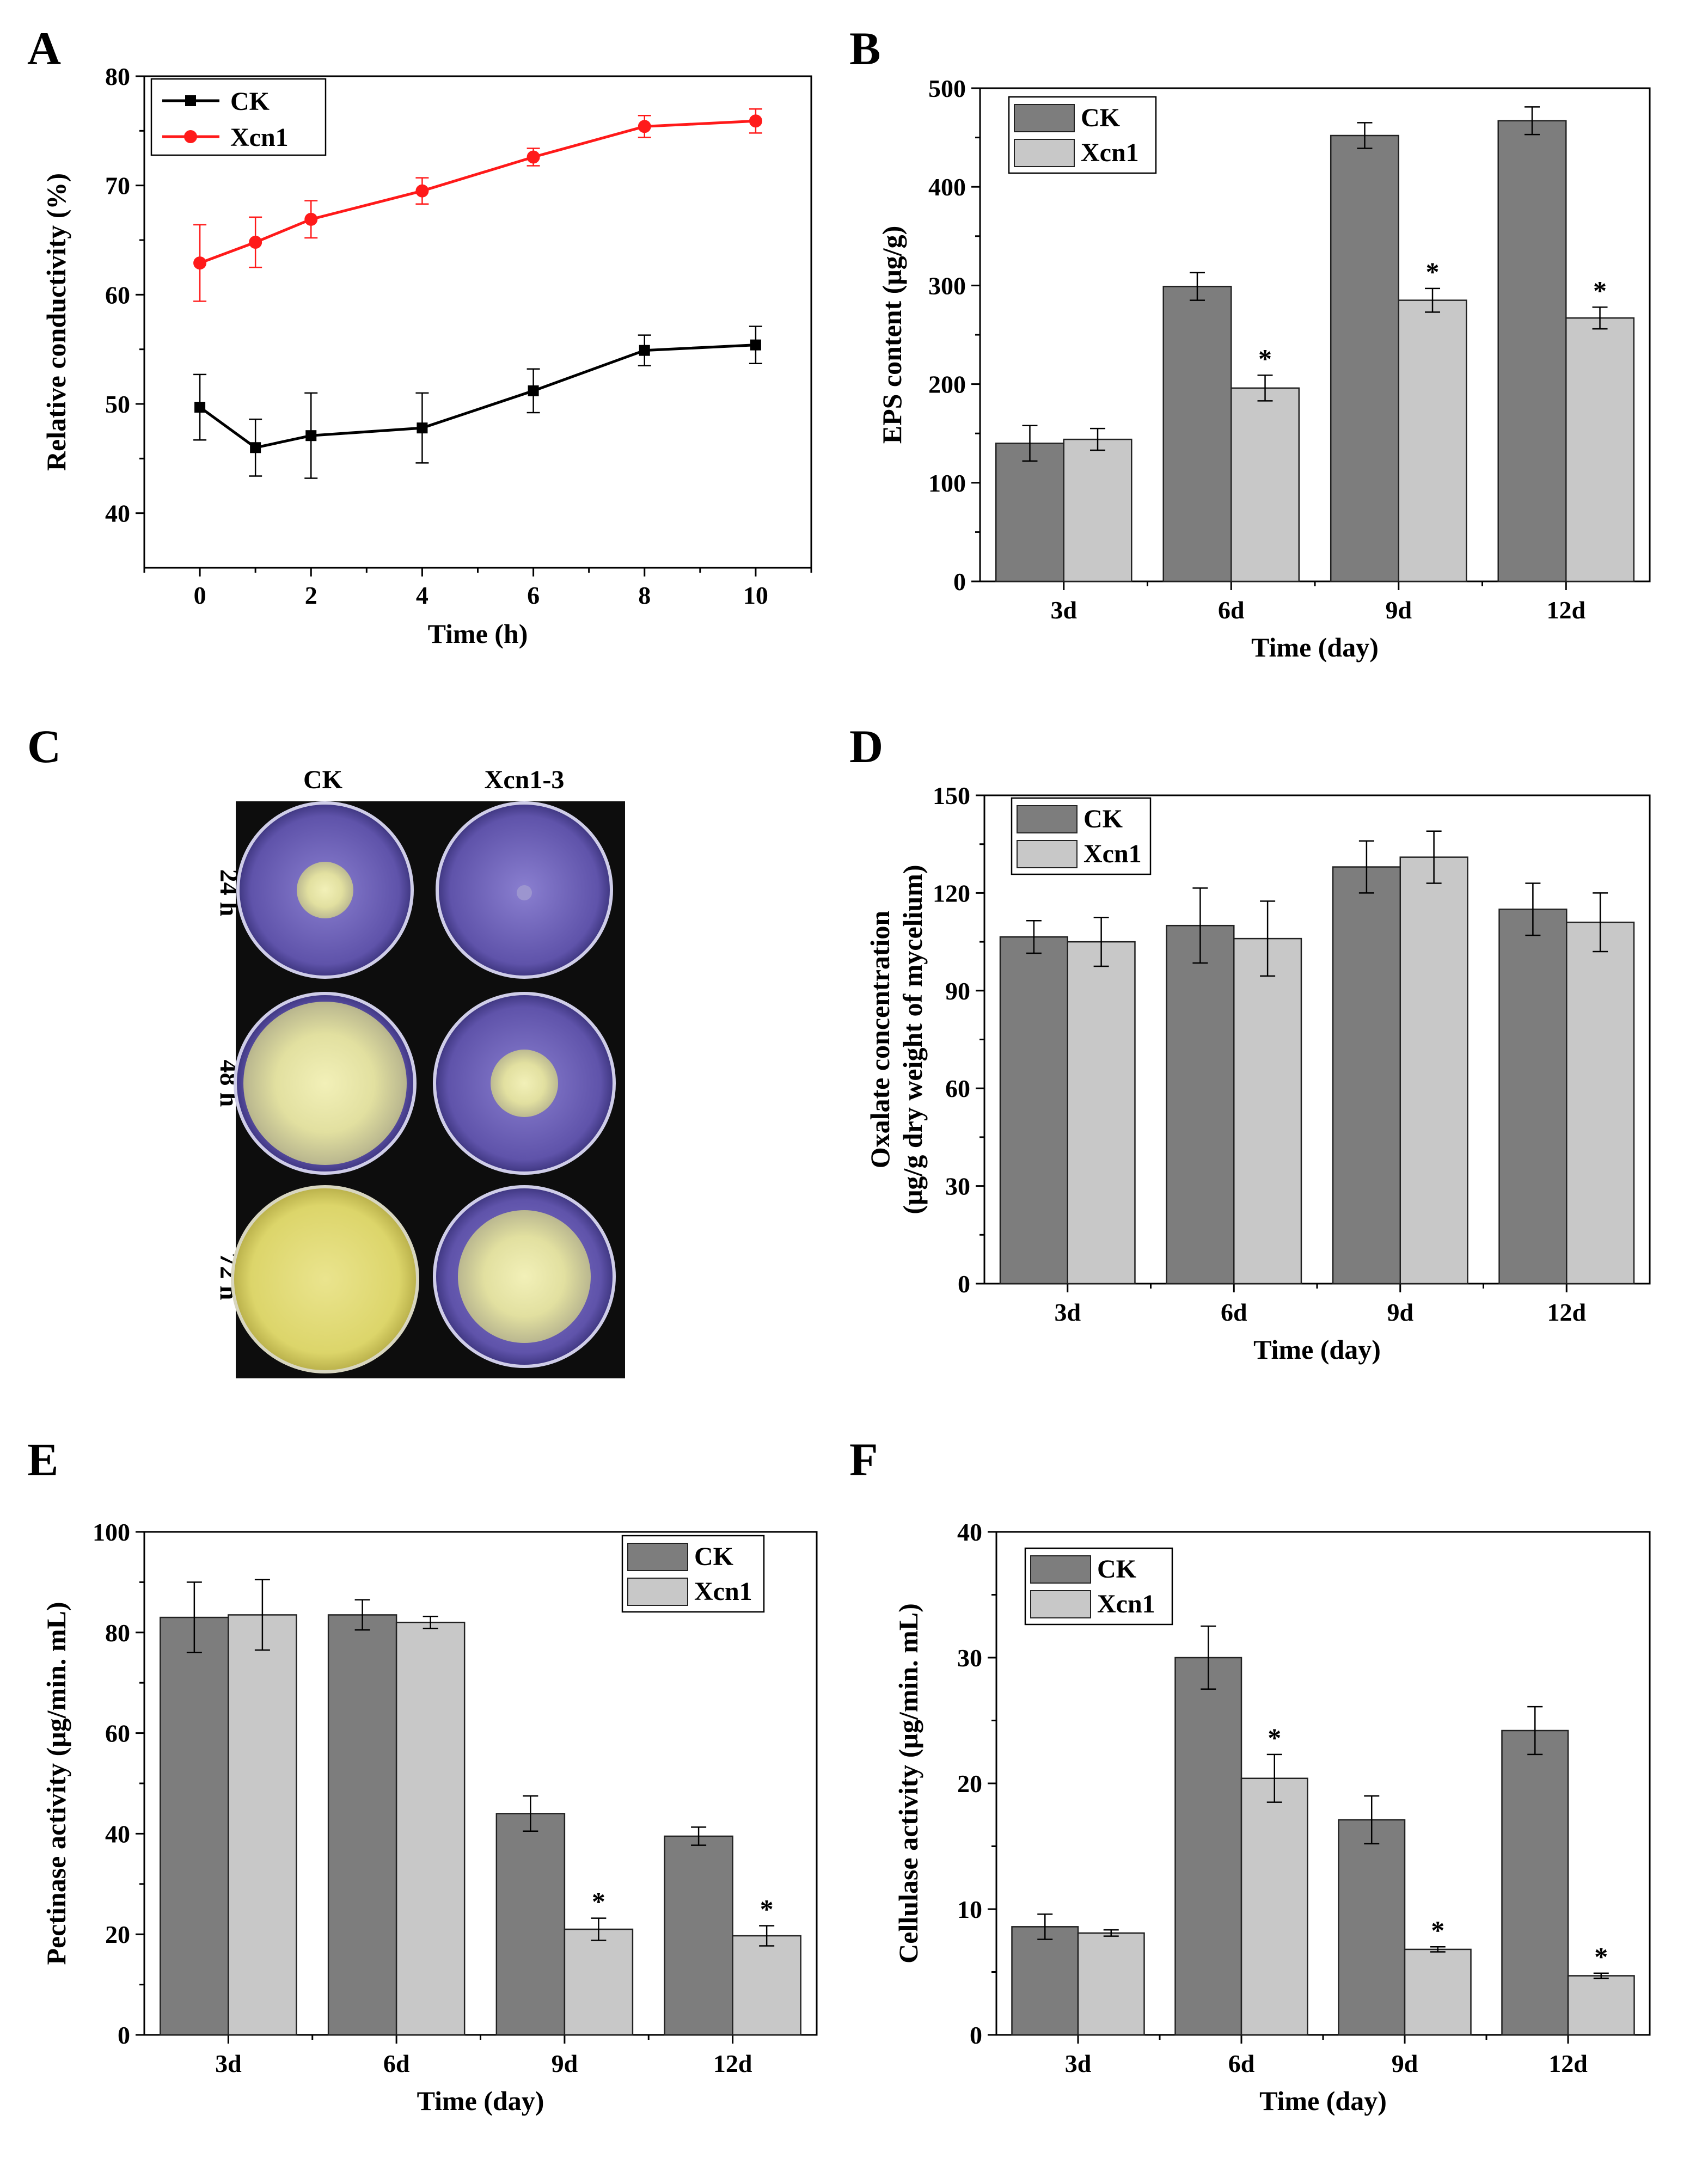 This screenshot has height=2159, width=1708. I want to click on colony-ck-24h, so click(325, 890).